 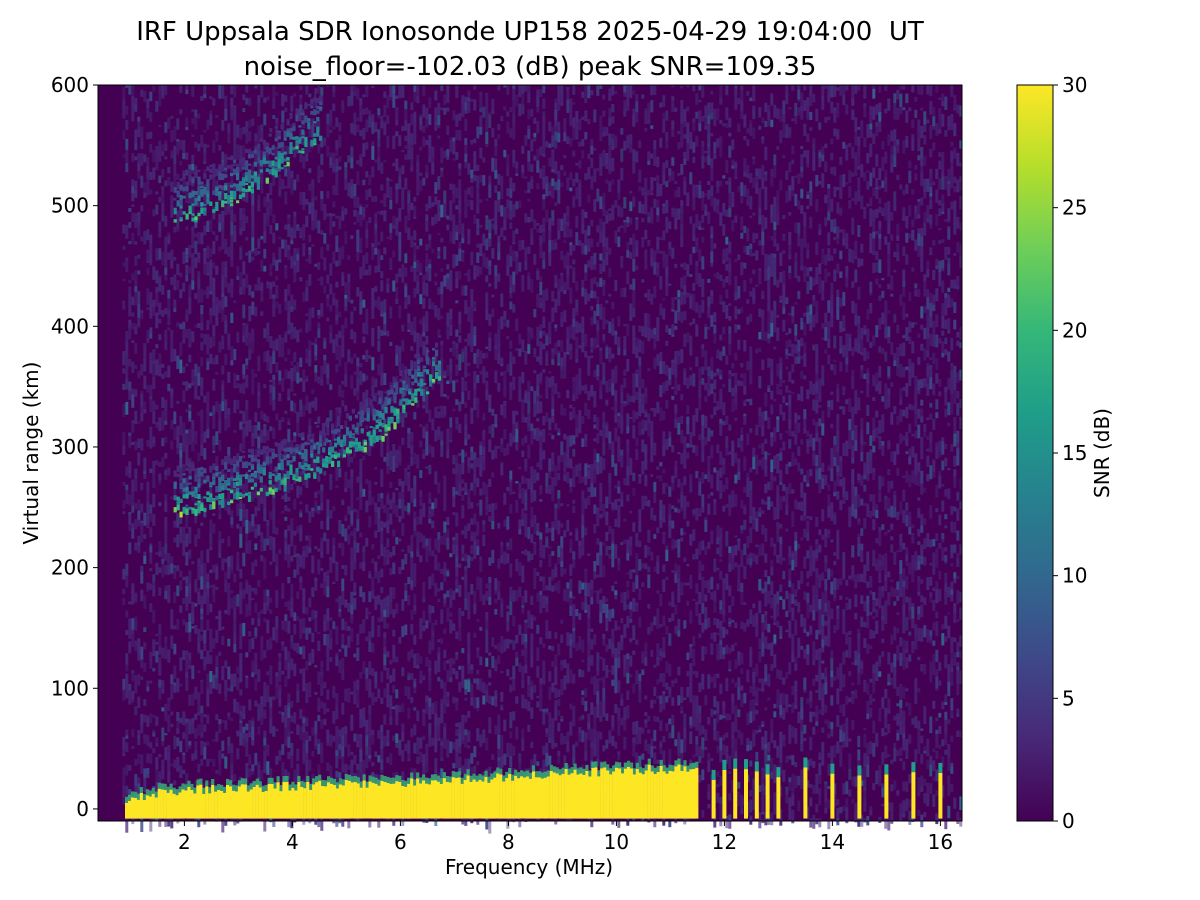 What do you see at coordinates (1074, 576) in the screenshot?
I see `colorbar-tick-label: 10` at bounding box center [1074, 576].